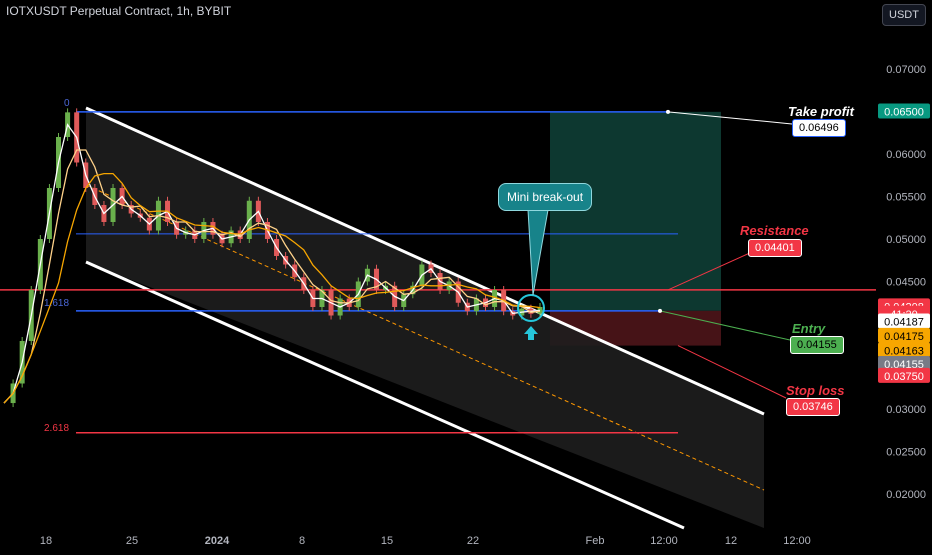 The image size is (932, 555). What do you see at coordinates (819, 128) in the screenshot?
I see `take-profit-value: 0.06496` at bounding box center [819, 128].